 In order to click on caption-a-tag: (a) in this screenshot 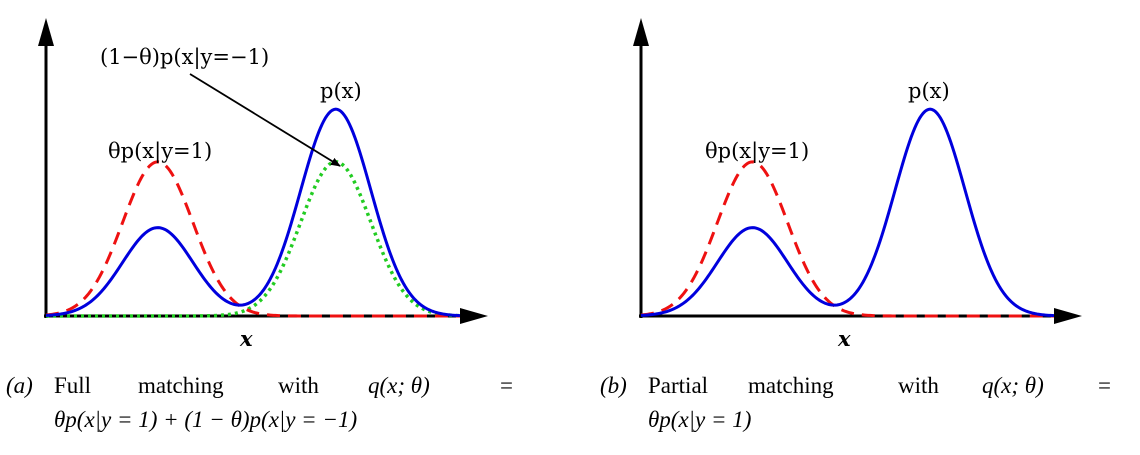, I will do `click(19, 385)`.